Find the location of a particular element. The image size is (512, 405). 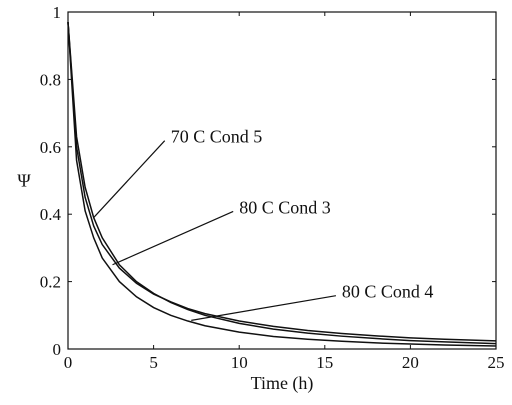

x-tick-label: 25 is located at coordinates (496, 362).